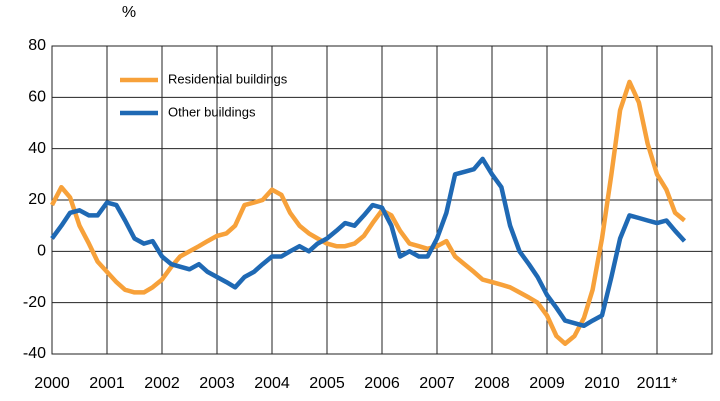  Describe the element at coordinates (37, 199) in the screenshot. I see `y-tick-label: 20` at that location.